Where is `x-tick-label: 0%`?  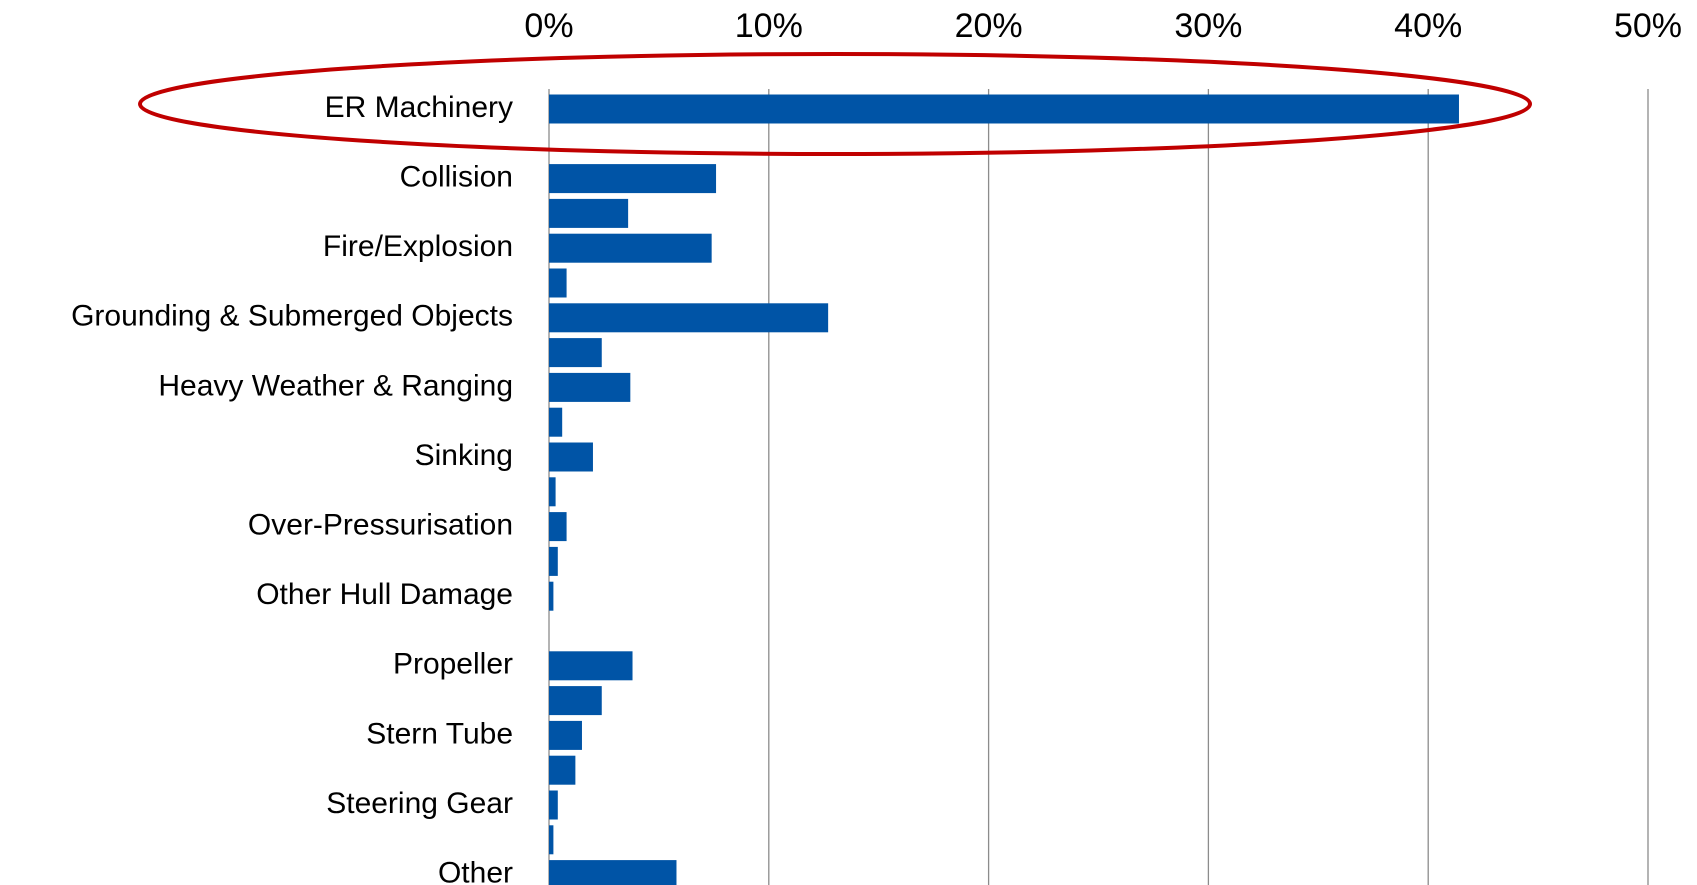
x-tick-label: 0% is located at coordinates (548, 26).